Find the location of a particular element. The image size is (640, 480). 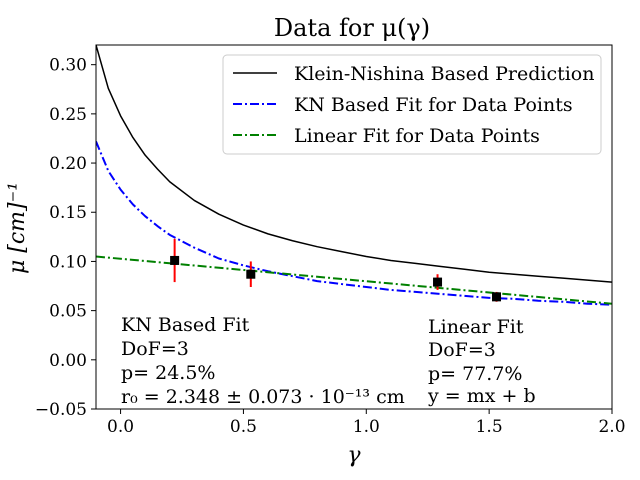

x-axis: 0.0 0.5 1.0 1.5 2.0 is located at coordinates (366, 423).